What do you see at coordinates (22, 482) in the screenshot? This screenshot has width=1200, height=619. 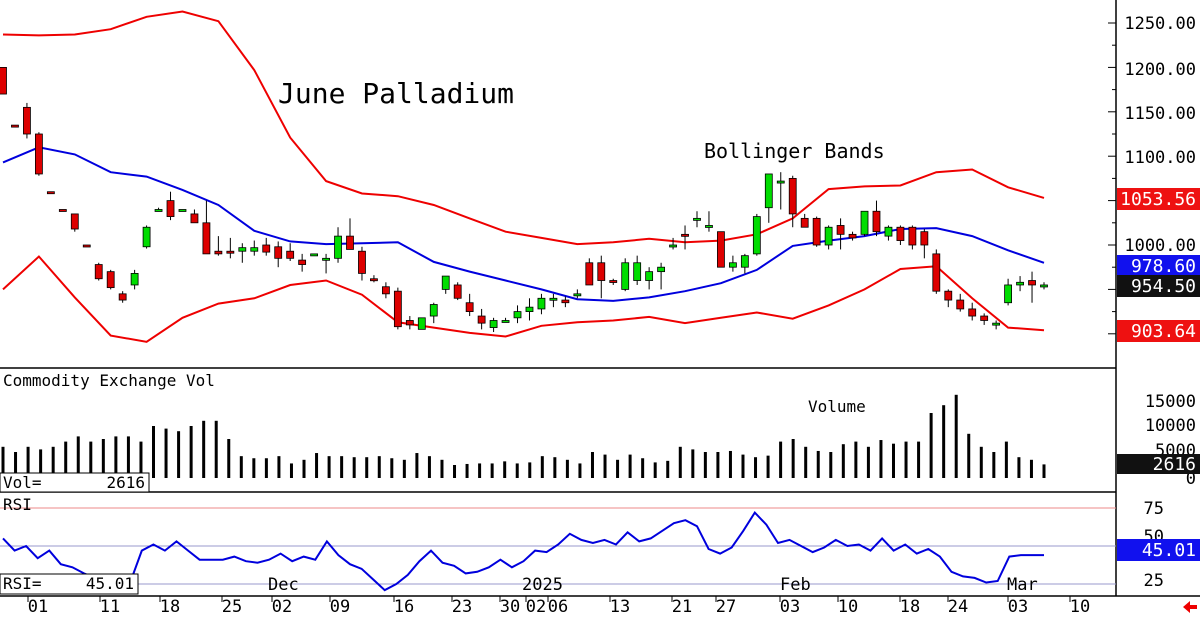 I see `svg-text: Vol=` at bounding box center [22, 482].